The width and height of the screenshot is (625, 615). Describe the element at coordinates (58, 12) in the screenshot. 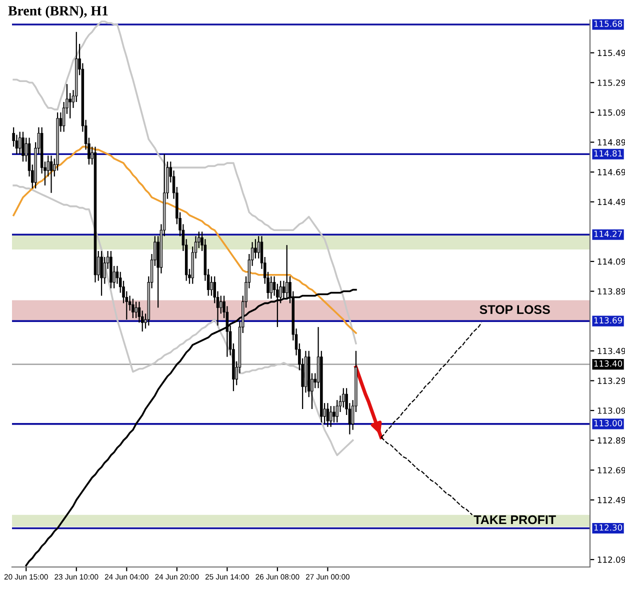

I see `chart-title: Brent (BRN), H1` at that location.